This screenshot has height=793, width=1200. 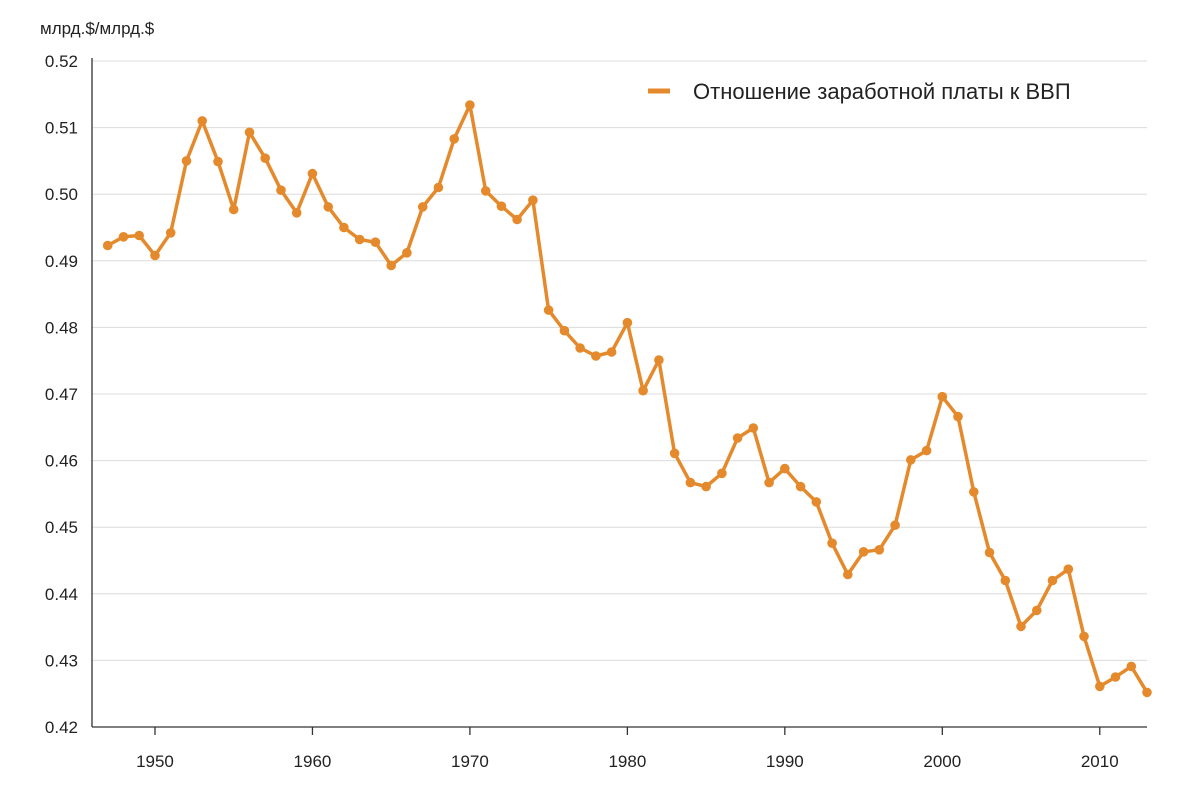 I want to click on x-tick-label: 1990, so click(x=785, y=761).